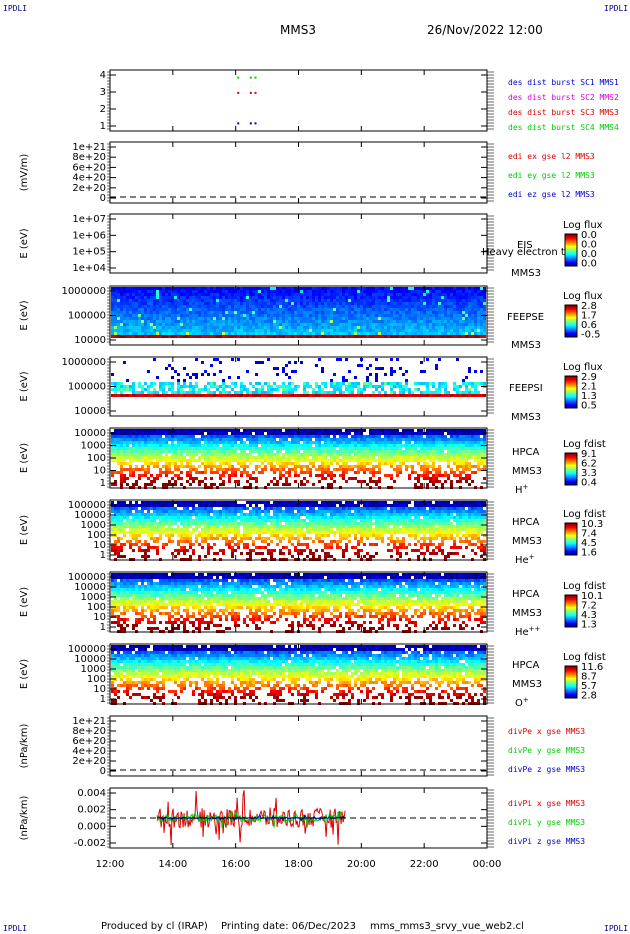 This screenshot has width=630, height=934. I want to click on colorbar-label-2: 0.0, so click(589, 245).